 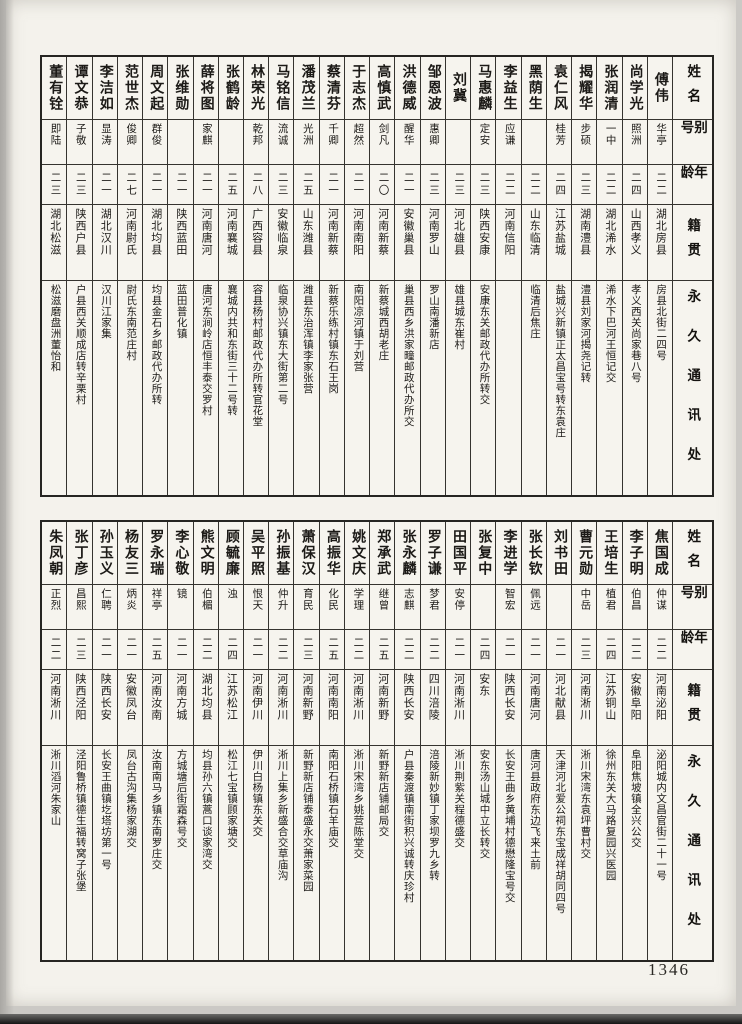 What do you see at coordinates (79, 606) in the screenshot?
I see `person-alias-cell: 昌熙` at bounding box center [79, 606].